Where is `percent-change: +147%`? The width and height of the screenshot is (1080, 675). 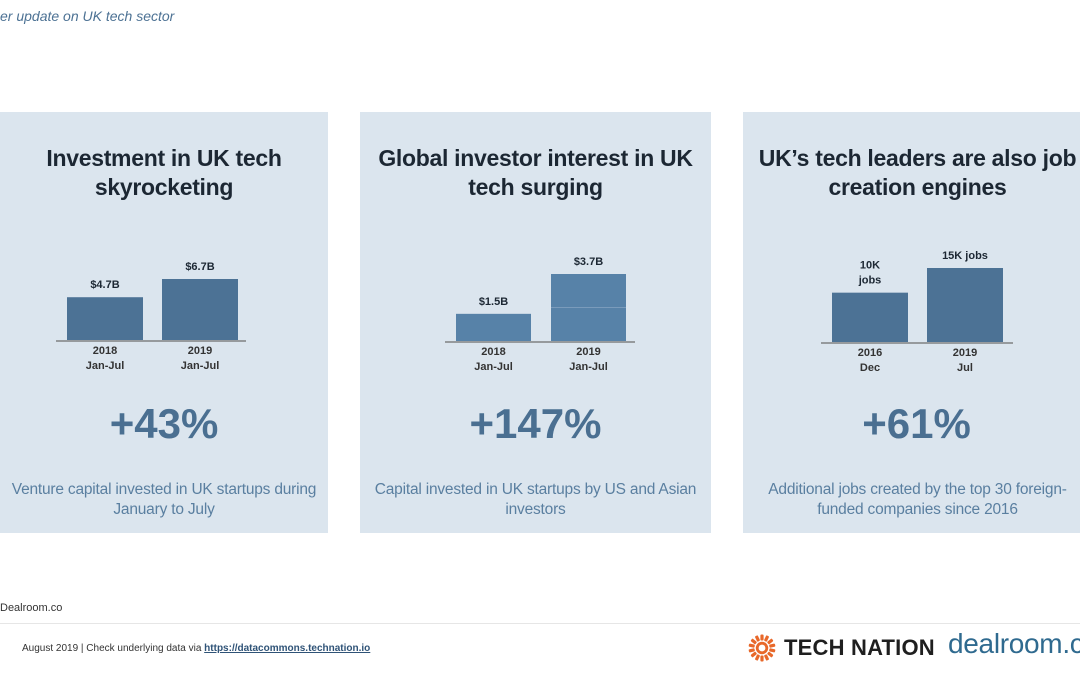
percent-change: +147% is located at coordinates (535, 423).